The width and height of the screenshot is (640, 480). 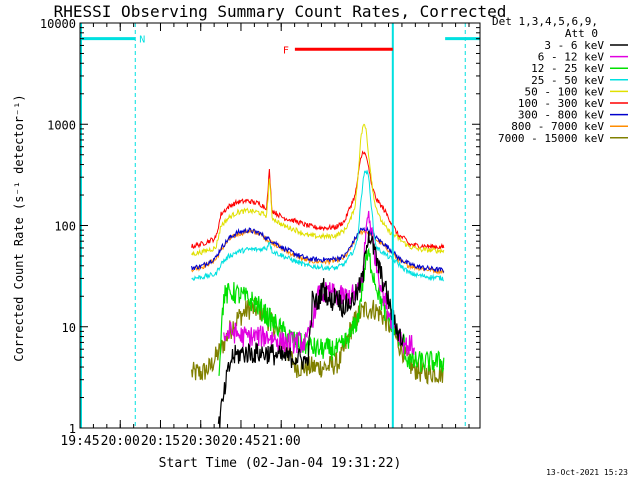 I want to click on legend-entry-label: 25 - 50 keV, so click(x=567, y=80).